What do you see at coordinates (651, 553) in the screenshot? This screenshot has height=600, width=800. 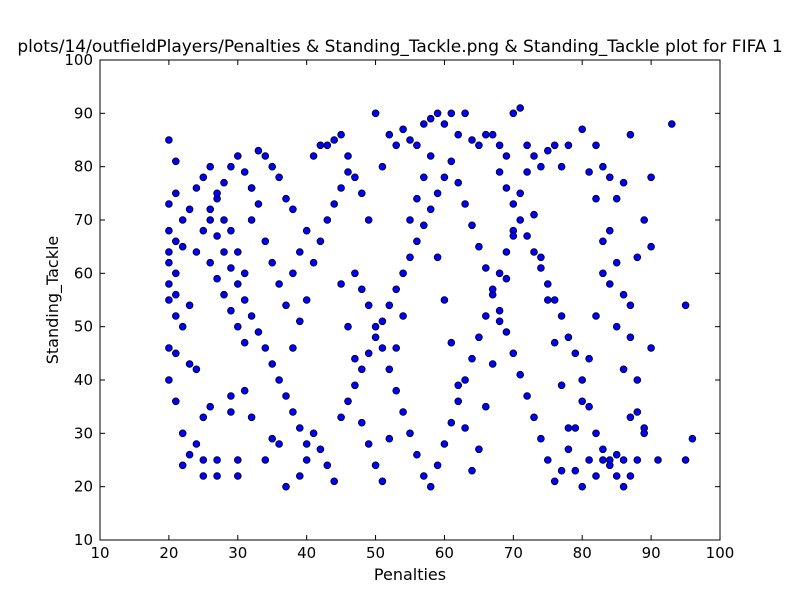 I see `x-tick-label: 90` at bounding box center [651, 553].